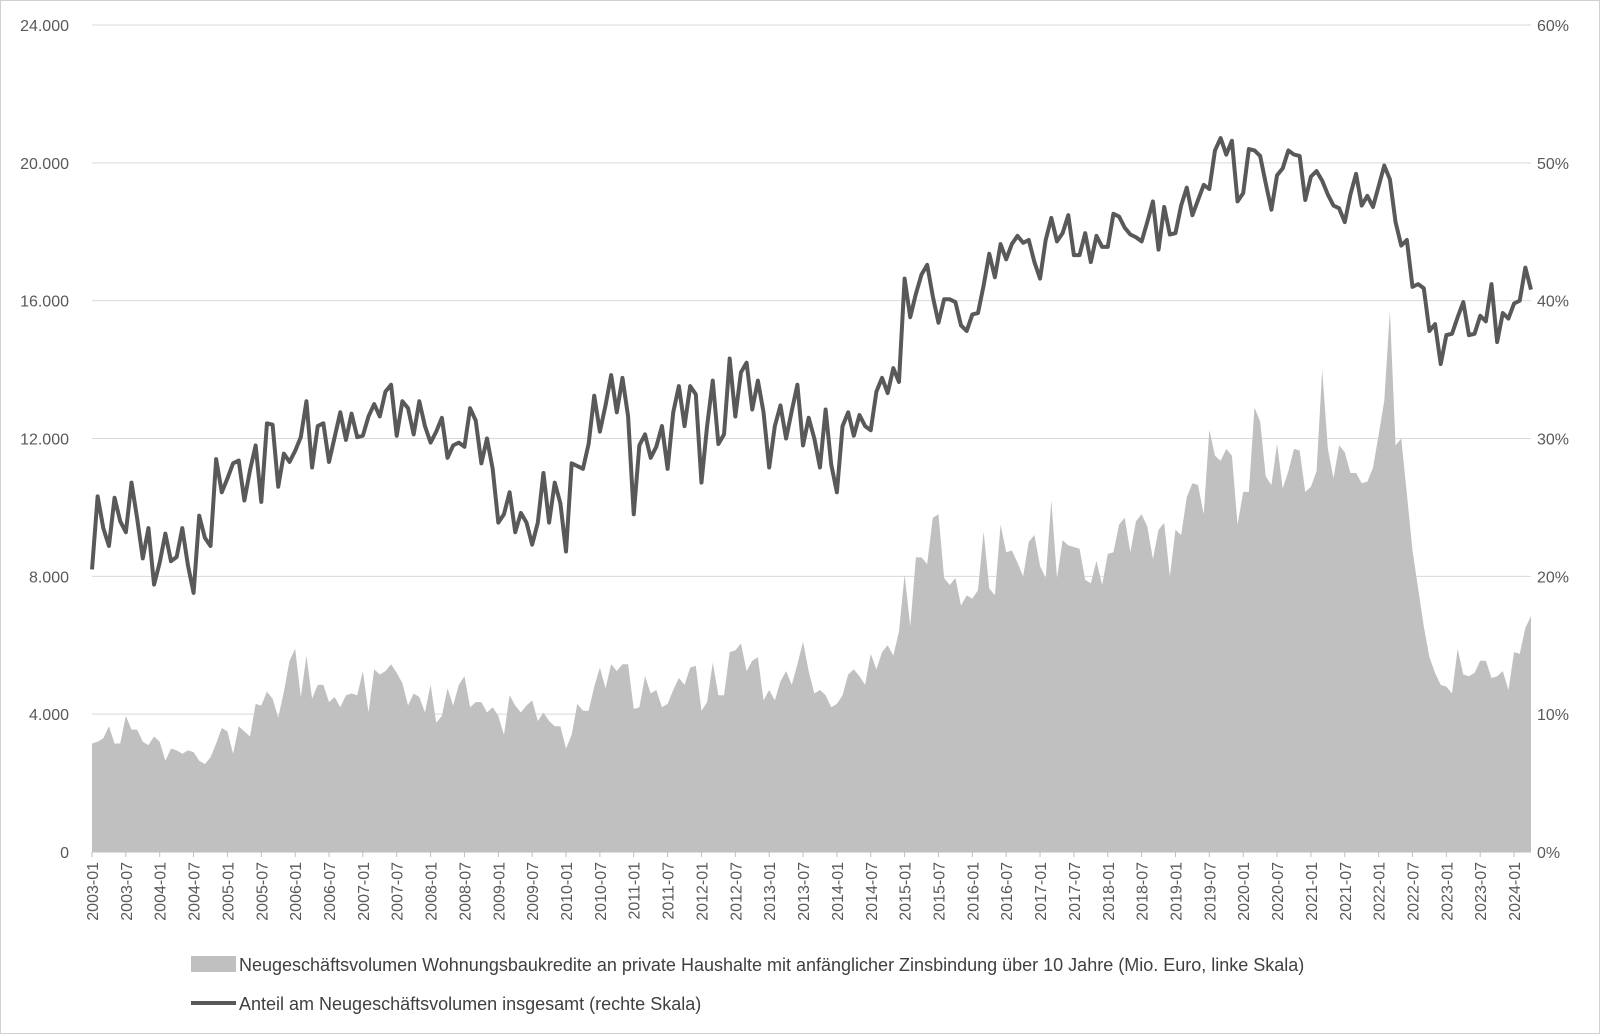 The image size is (1600, 1035). I want to click on x-tick-label: 2023-07, so click(1481, 891).